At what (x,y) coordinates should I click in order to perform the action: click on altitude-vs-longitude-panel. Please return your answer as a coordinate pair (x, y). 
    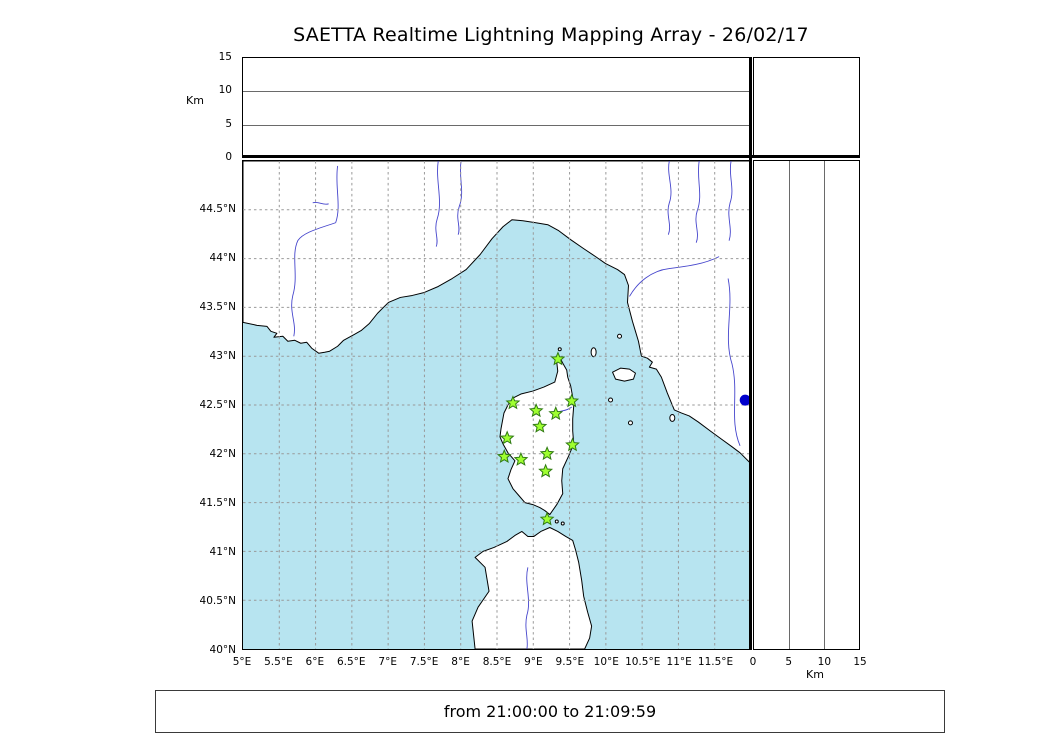
    Looking at the image, I should click on (497, 107).